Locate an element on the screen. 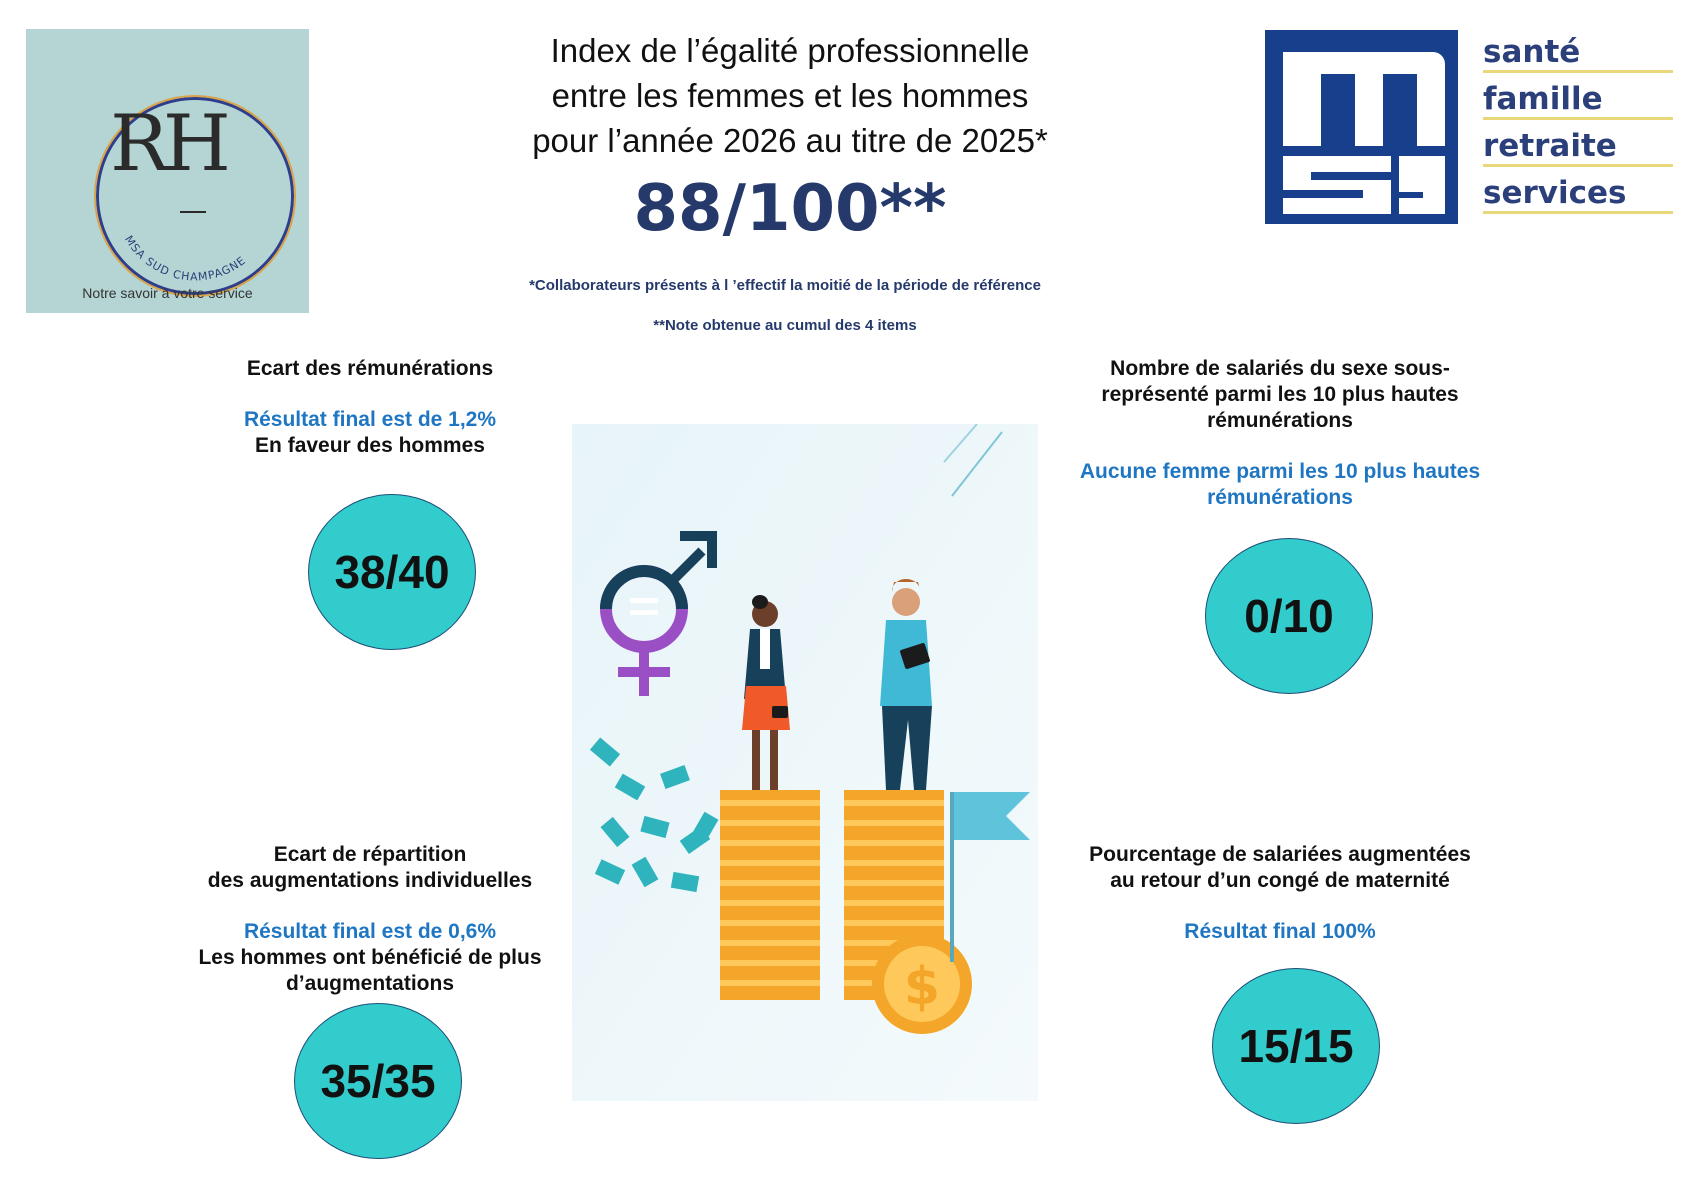 This screenshot has width=1683, height=1190. score-circle-remunerations: 38/40 is located at coordinates (392, 572).